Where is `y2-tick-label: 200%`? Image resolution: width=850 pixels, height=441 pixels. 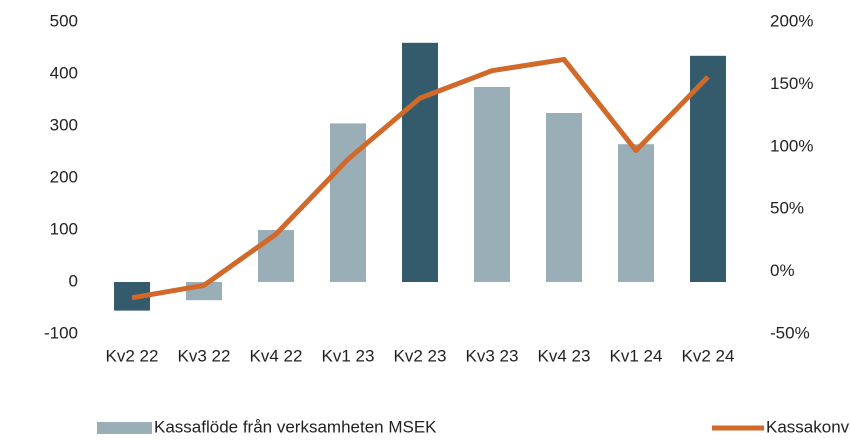 y2-tick-label: 200% is located at coordinates (791, 20).